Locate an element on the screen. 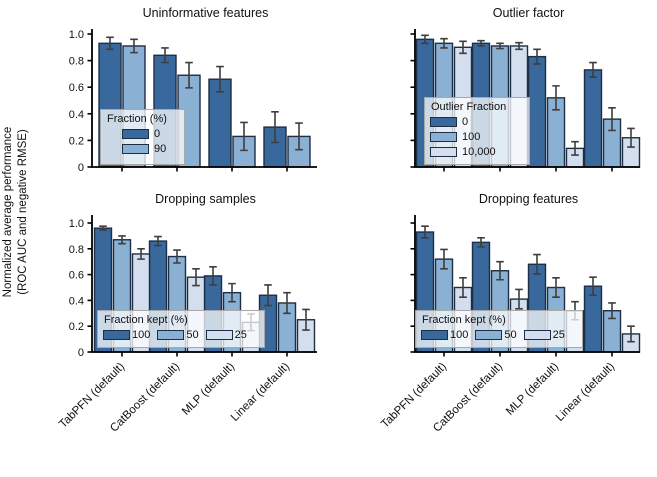 The image size is (657, 477). legend-uninformative-features: Fraction (%) 0 90 is located at coordinates (142, 137).